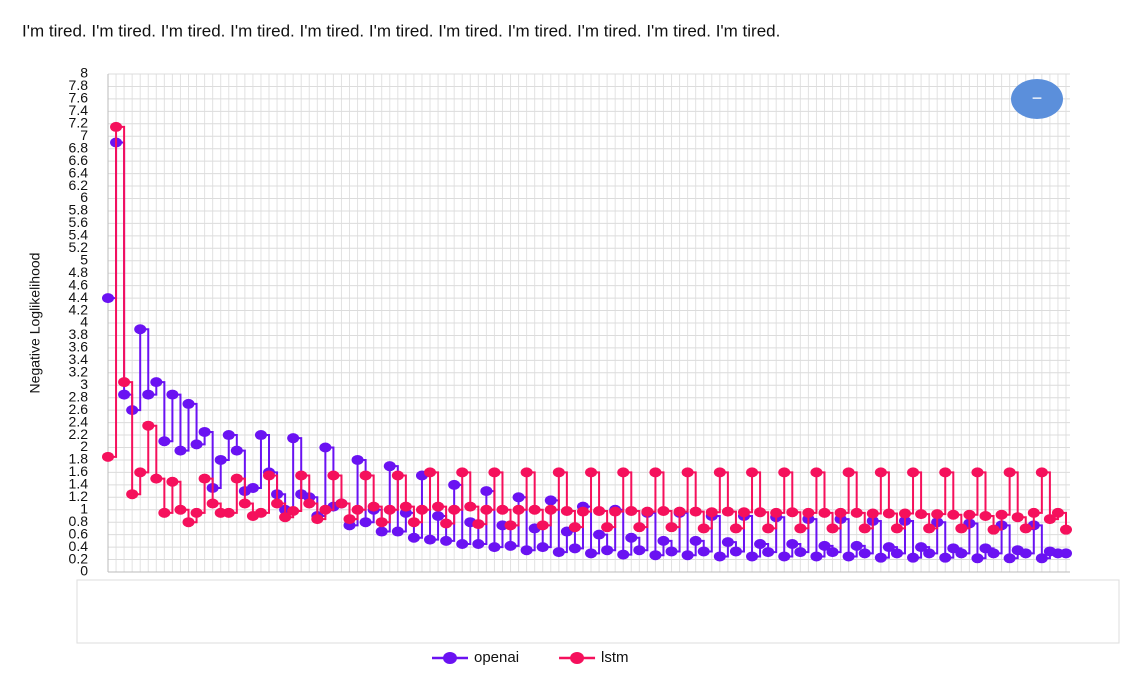 Image resolution: width=1147 pixels, height=682 pixels. Describe the element at coordinates (79, 160) in the screenshot. I see `y-tick-label: 6.6` at that location.